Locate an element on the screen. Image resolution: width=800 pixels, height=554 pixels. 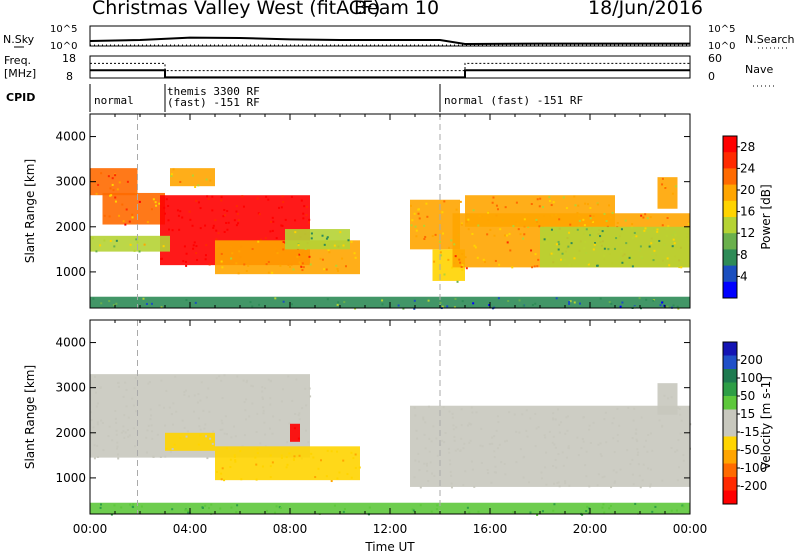
power-echo-6-cell is located at coordinates (324, 244).